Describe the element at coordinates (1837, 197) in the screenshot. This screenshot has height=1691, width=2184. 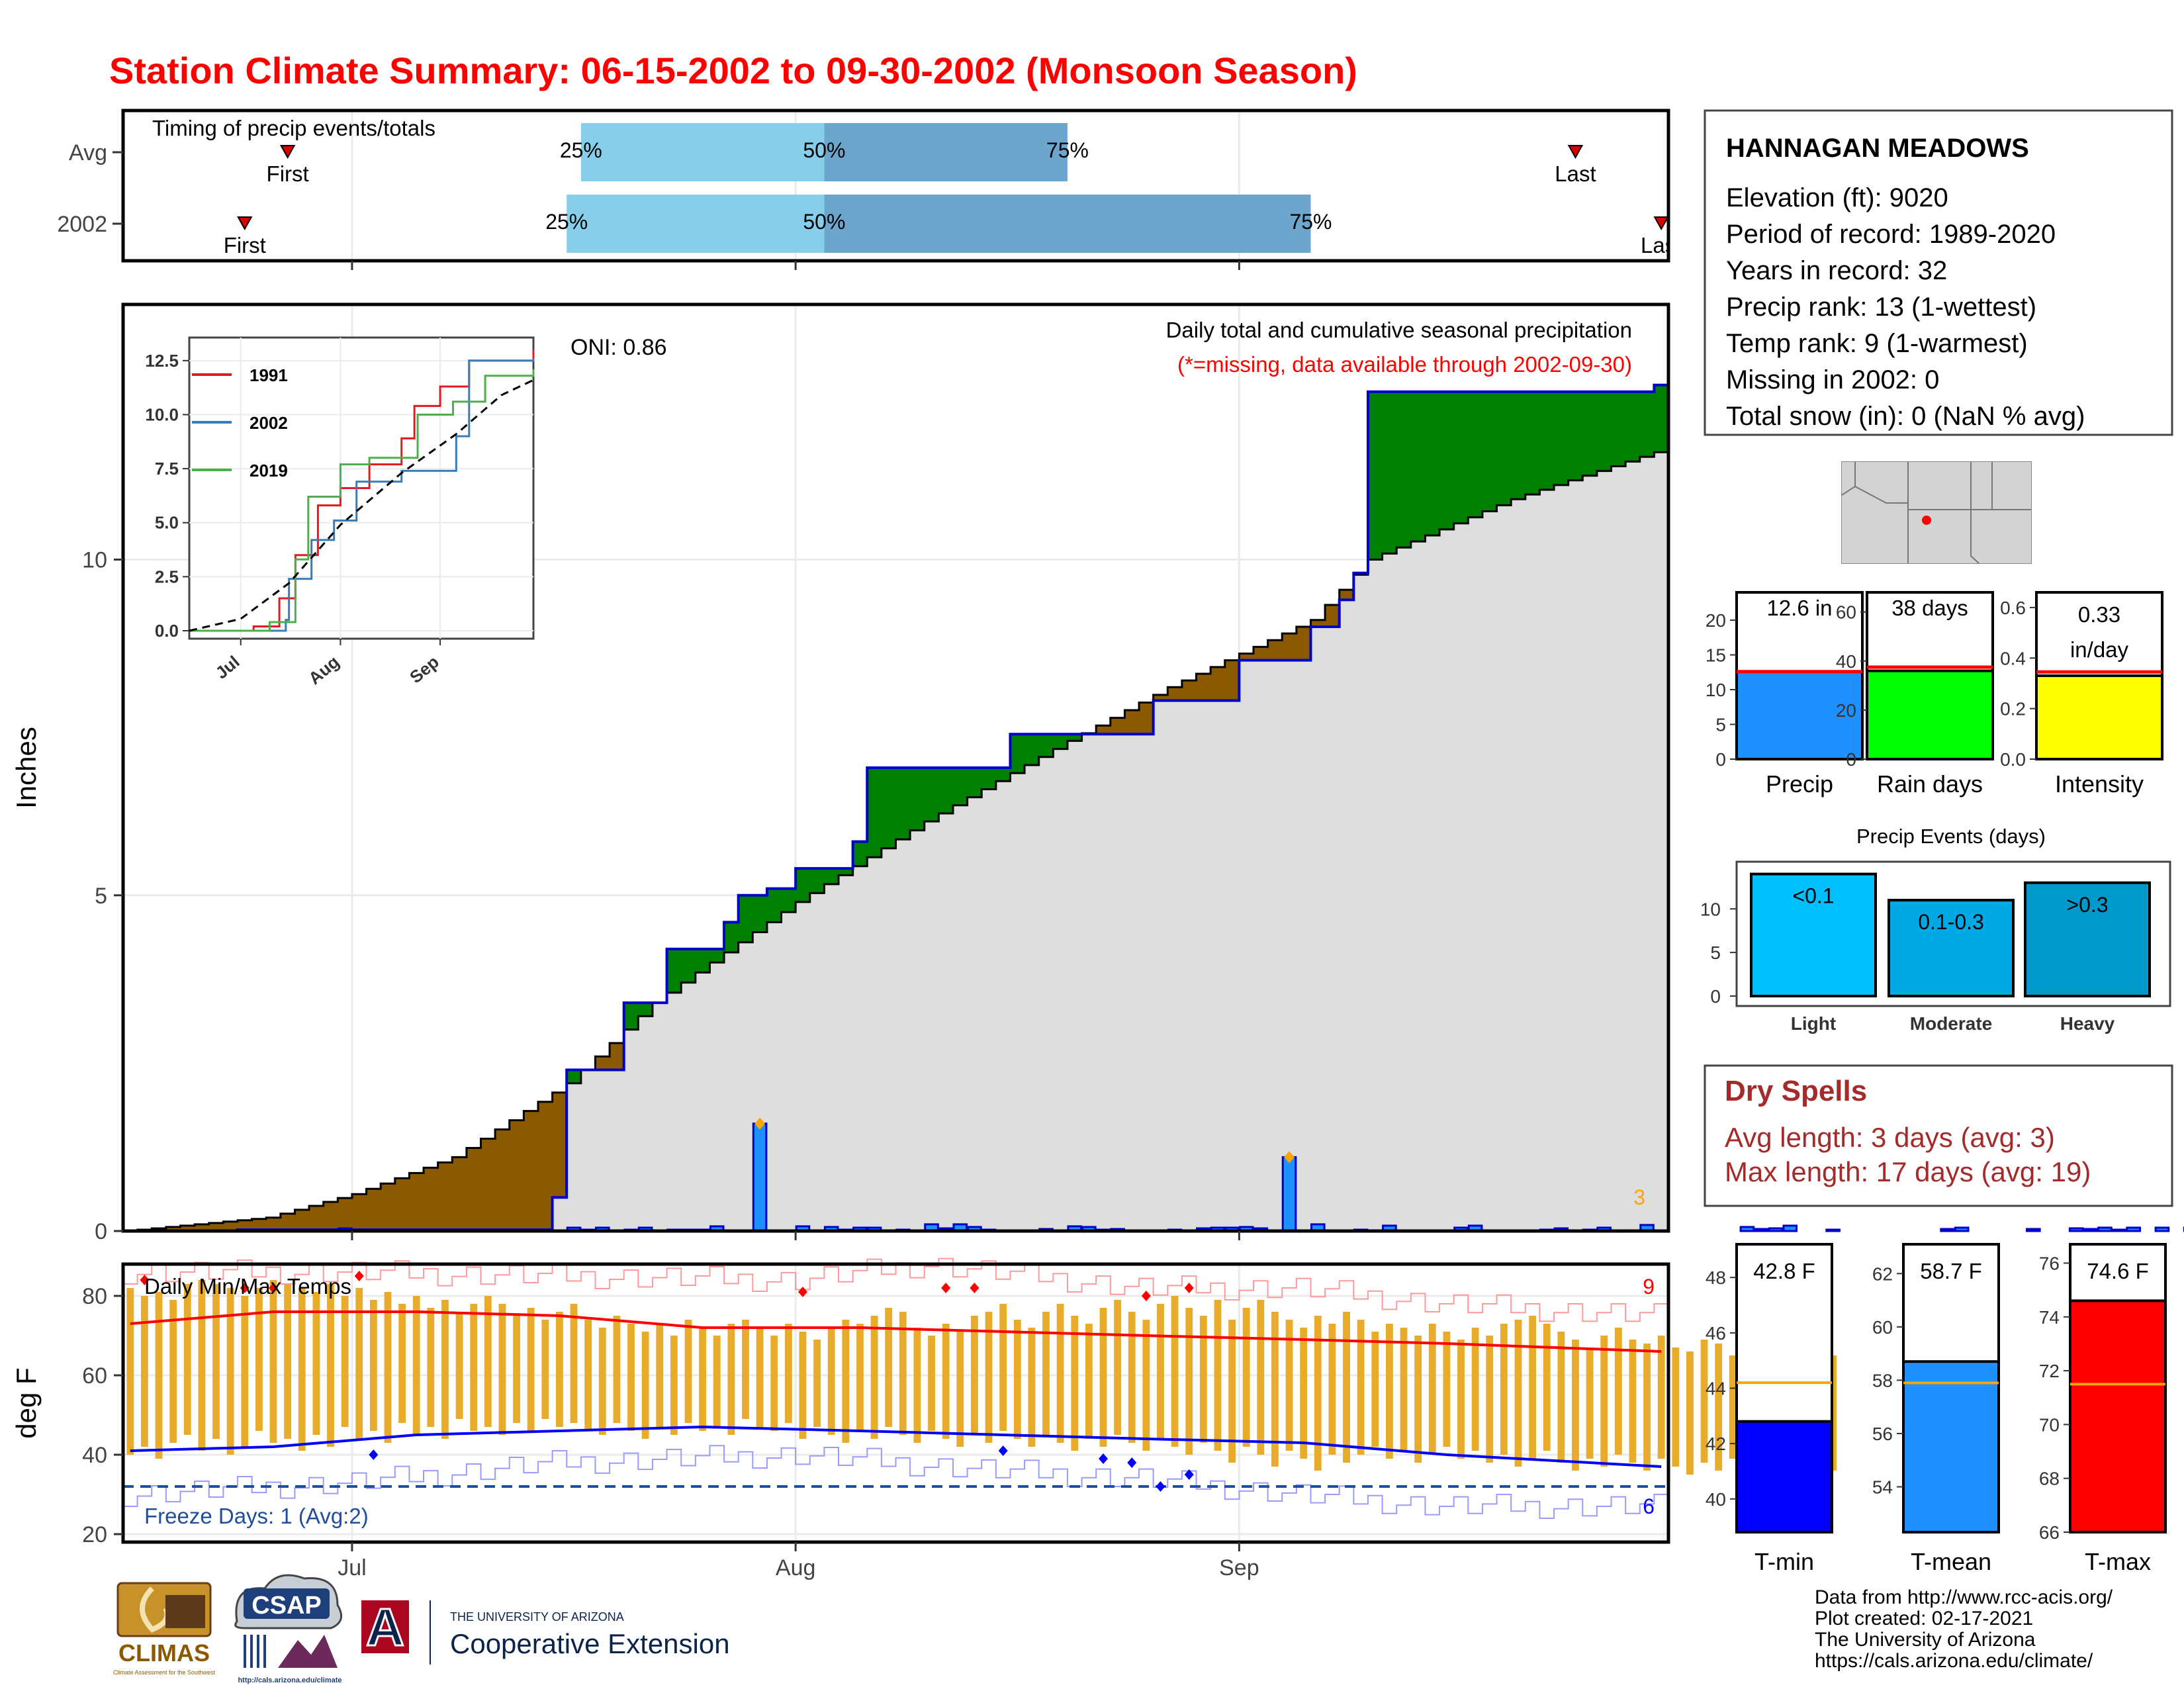
I see `station-elevation: Elevation (ft): 9020` at that location.